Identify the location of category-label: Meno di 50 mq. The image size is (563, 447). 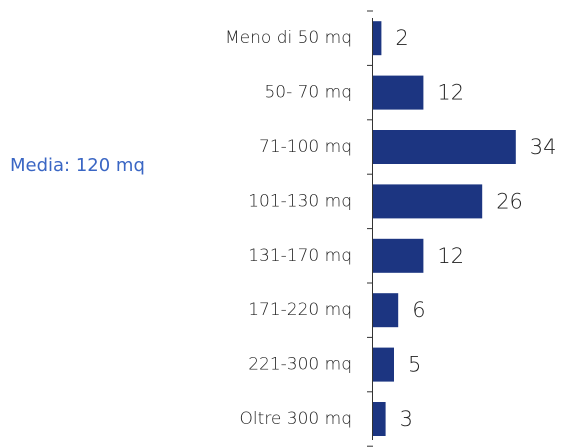
(288, 38).